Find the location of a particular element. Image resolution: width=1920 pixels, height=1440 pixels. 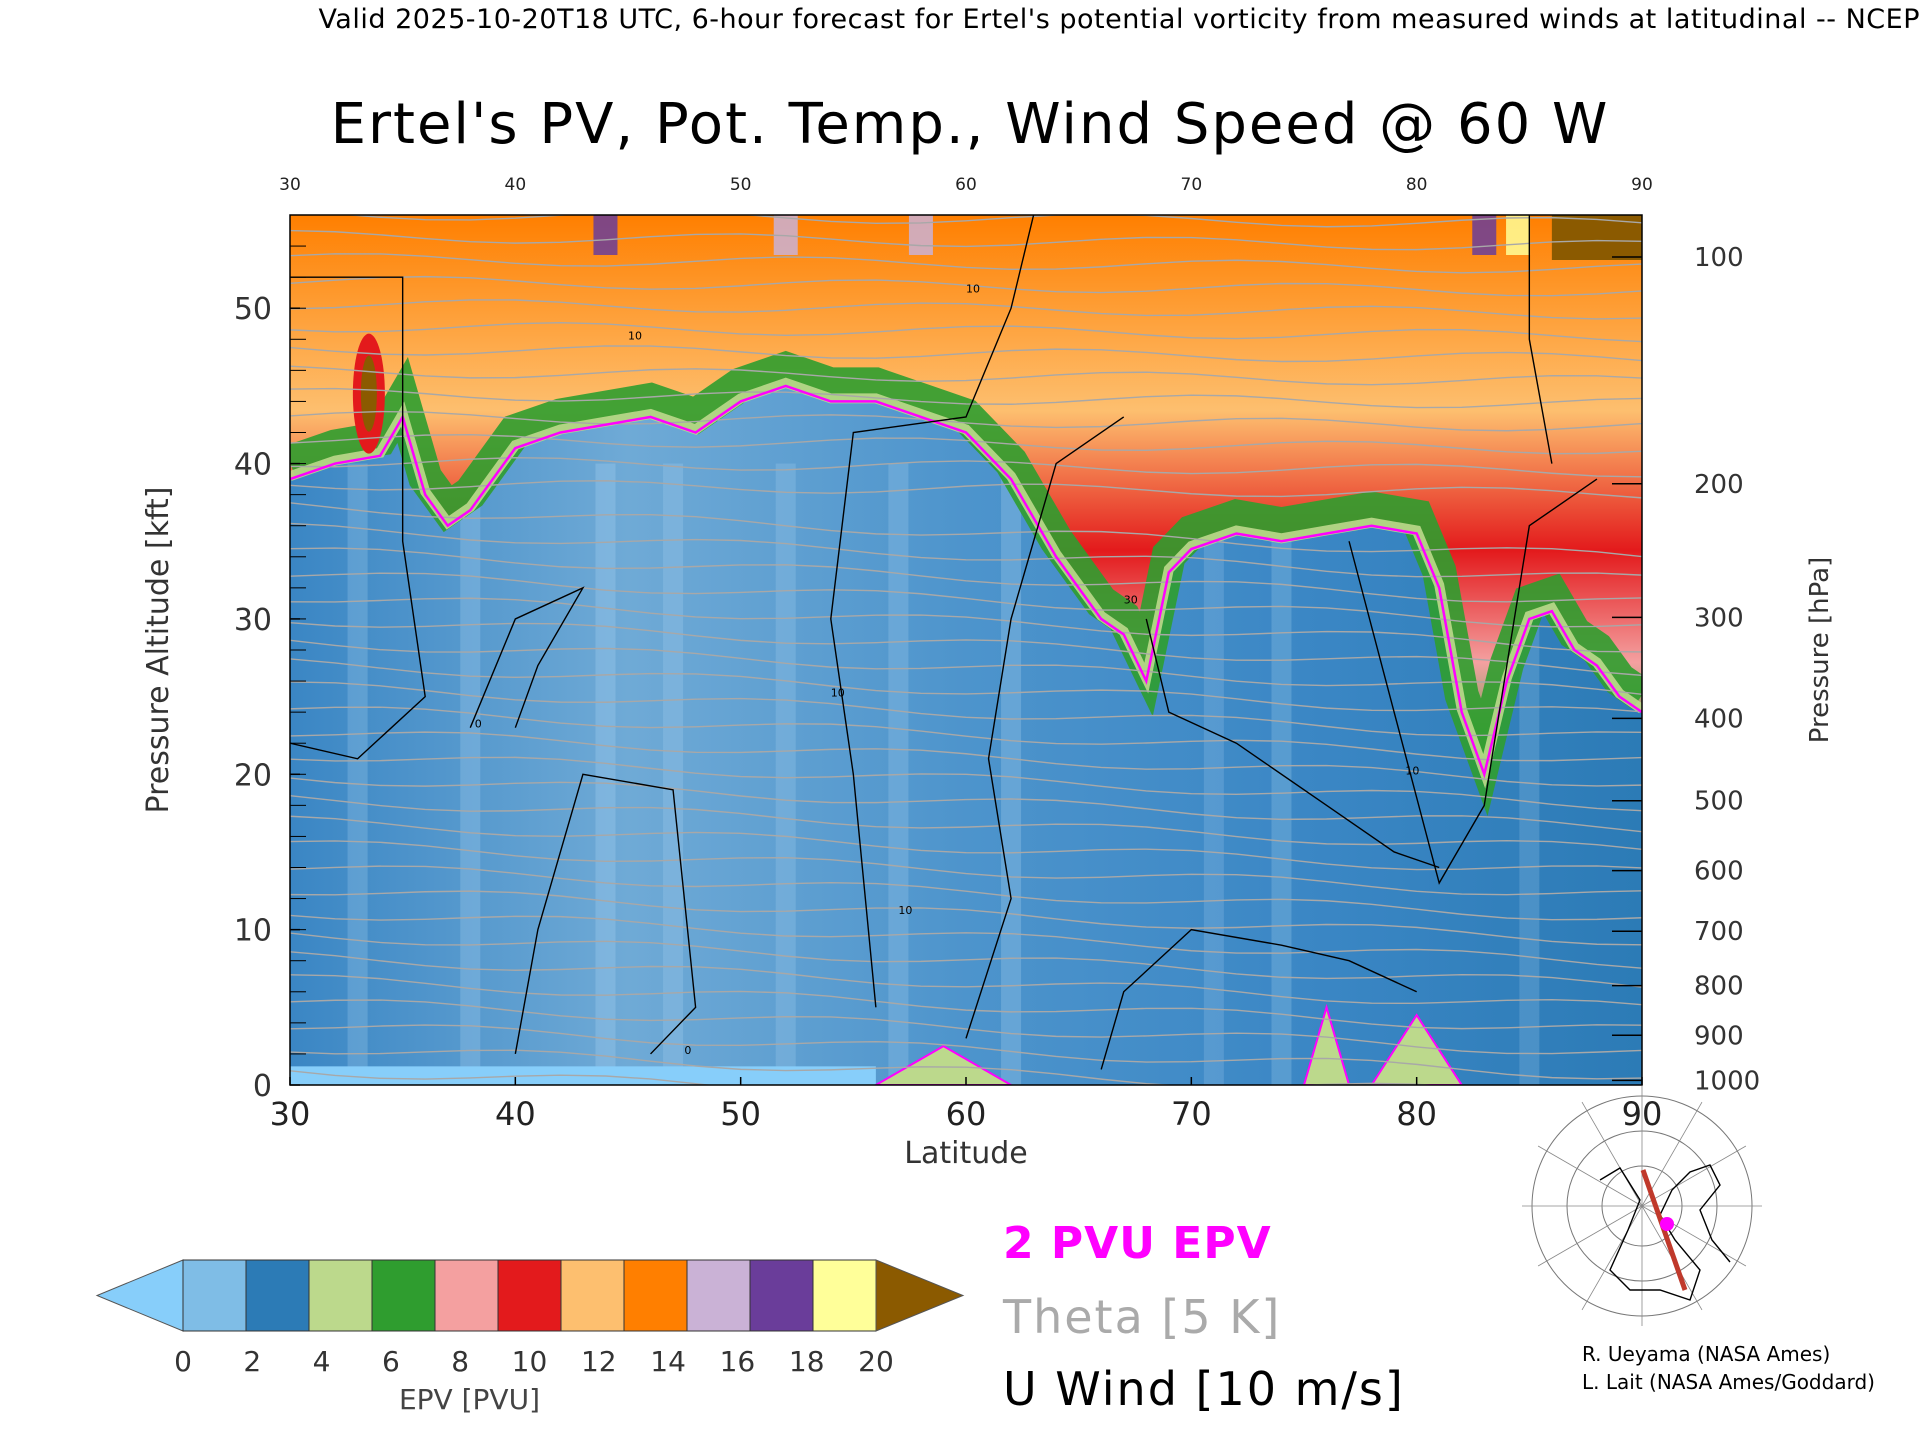

credit-line-2: L. Lait (NASA Ames/Goddard) is located at coordinates (1728, 1382).